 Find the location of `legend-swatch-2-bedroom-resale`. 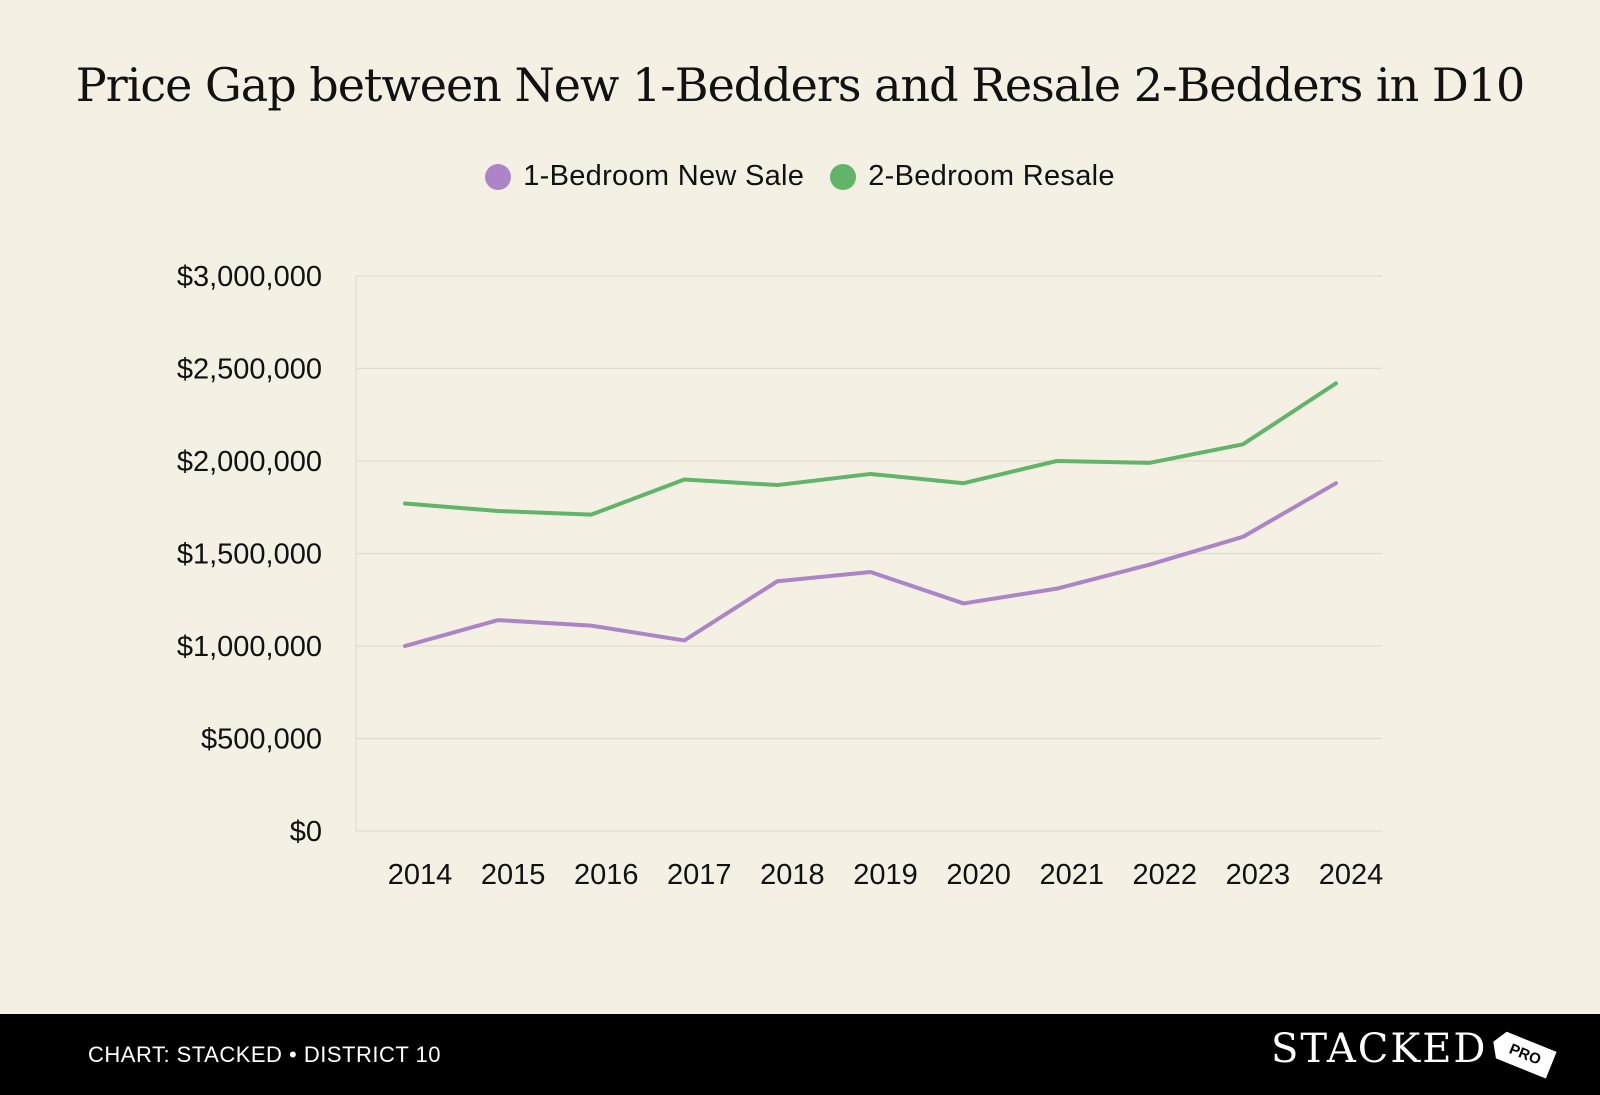

legend-swatch-2-bedroom-resale is located at coordinates (843, 176).